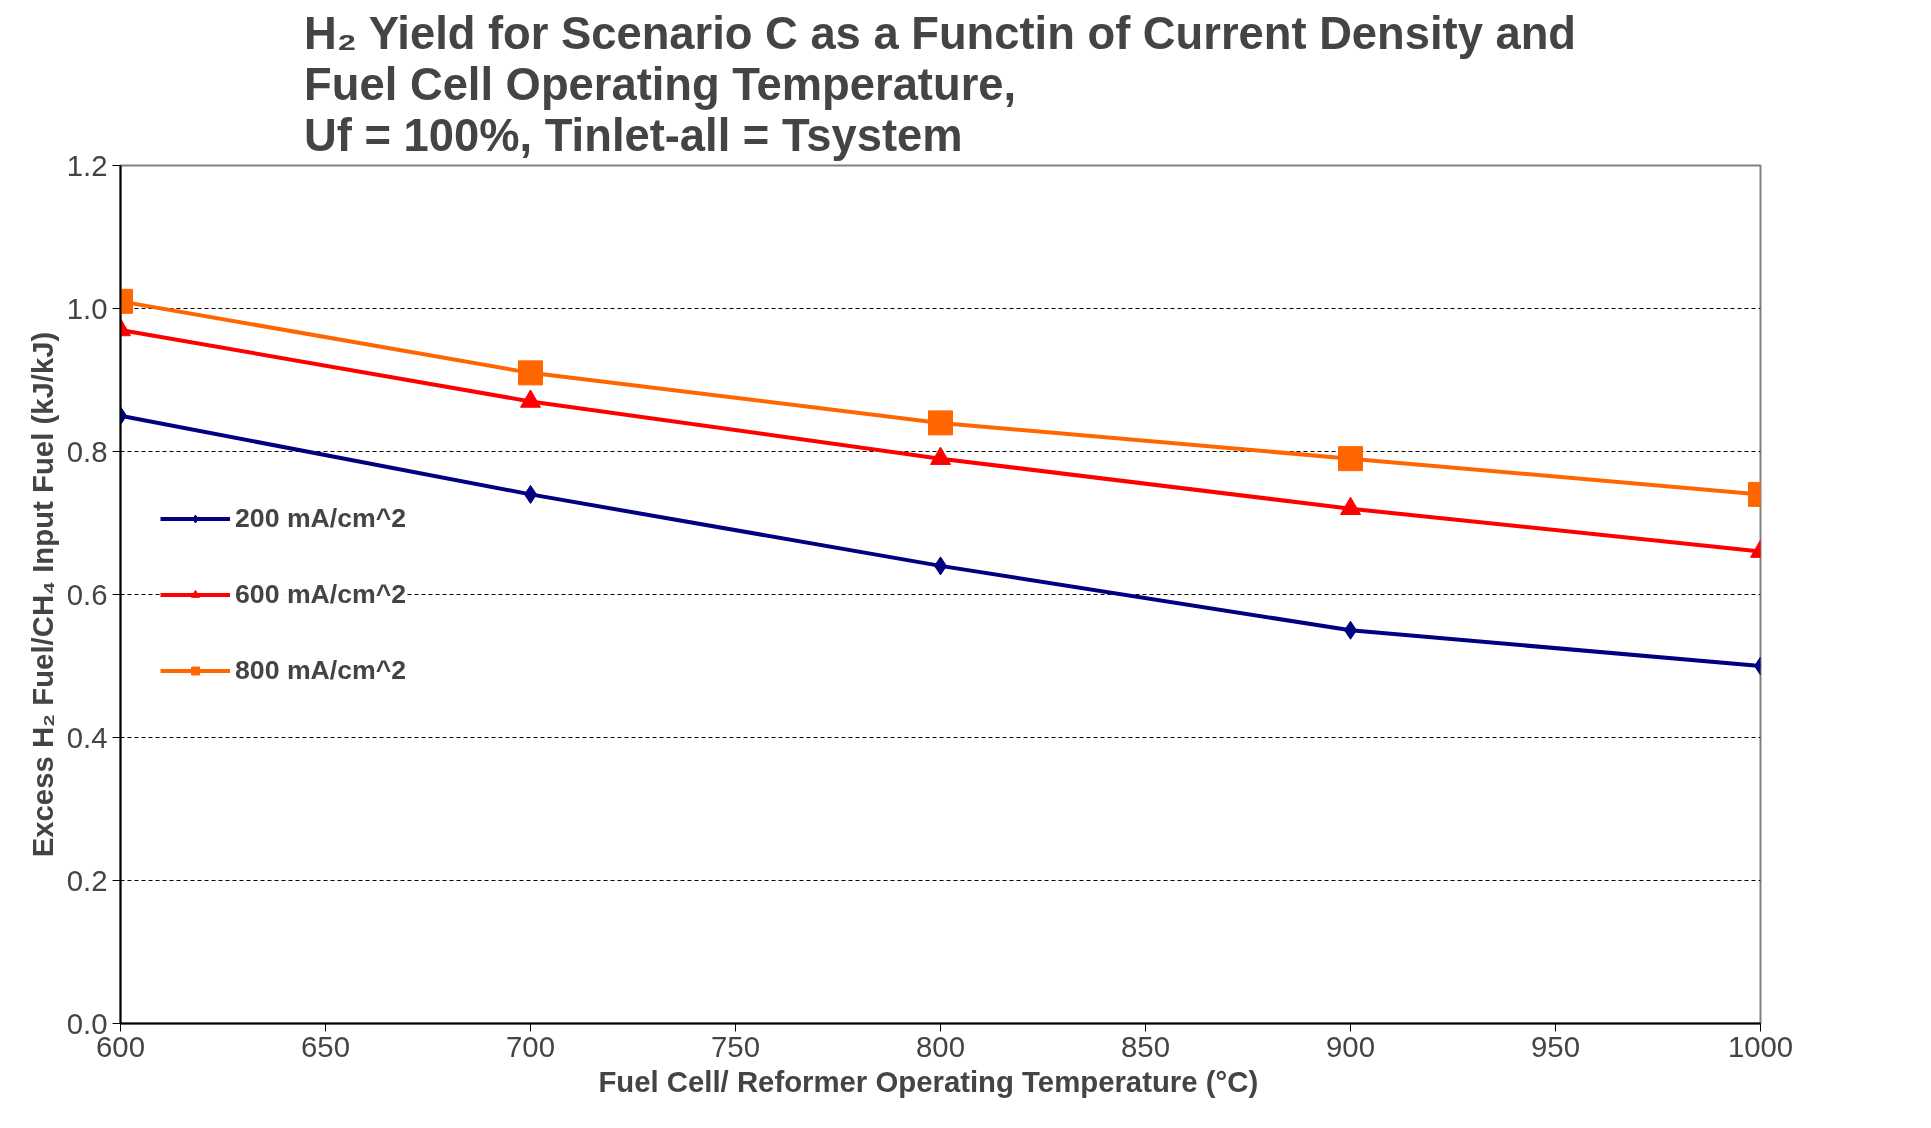 The height and width of the screenshot is (1128, 1931). What do you see at coordinates (1555, 1046) in the screenshot?
I see `x-tick-label: 950` at bounding box center [1555, 1046].